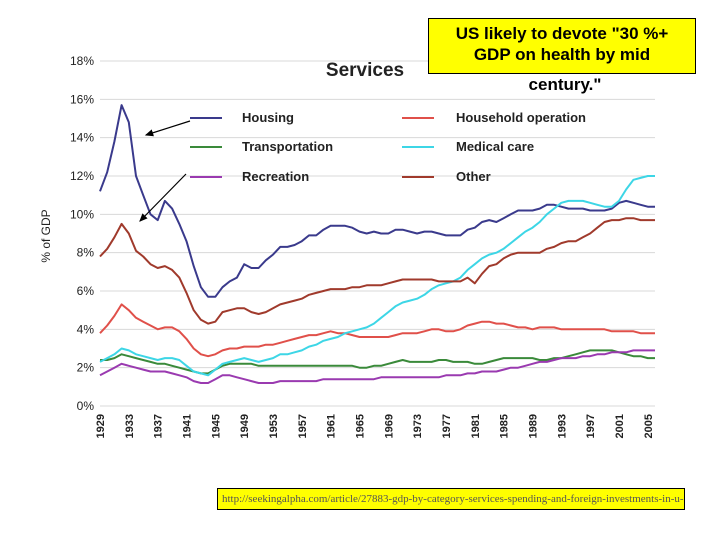 This screenshot has height=540, width=720. What do you see at coordinates (620, 426) in the screenshot?
I see `x-tick-label: 2001` at bounding box center [620, 426].